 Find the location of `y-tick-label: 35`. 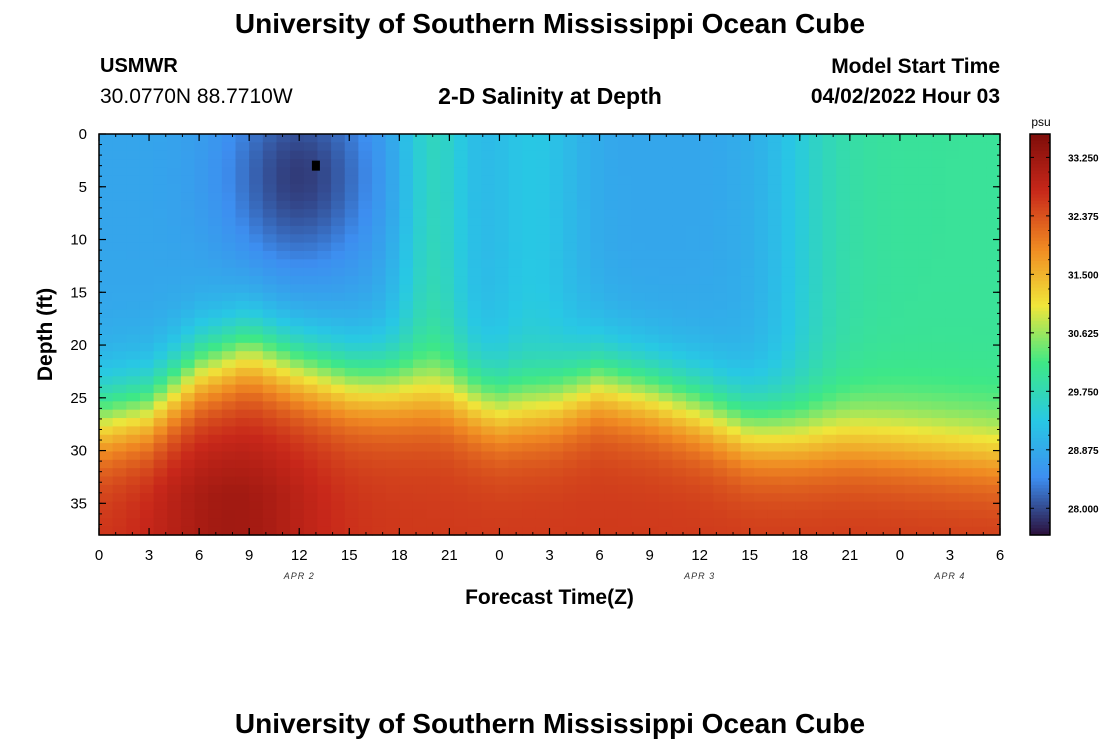

y-tick-label: 35 is located at coordinates (78, 503).